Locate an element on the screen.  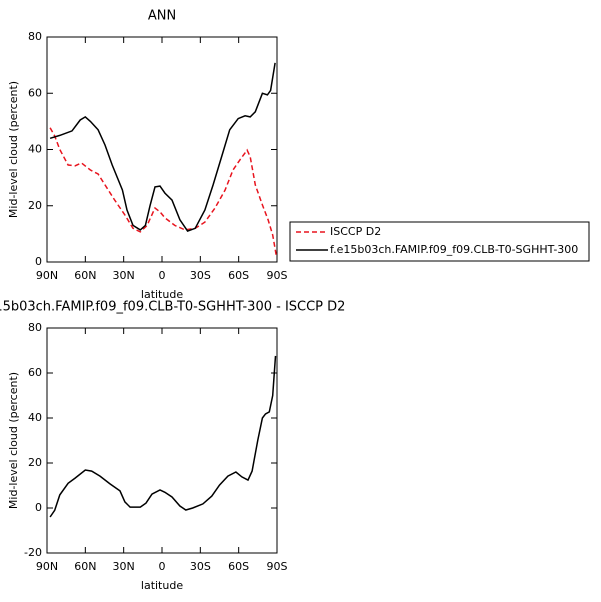
legend-box is located at coordinates (439, 241).